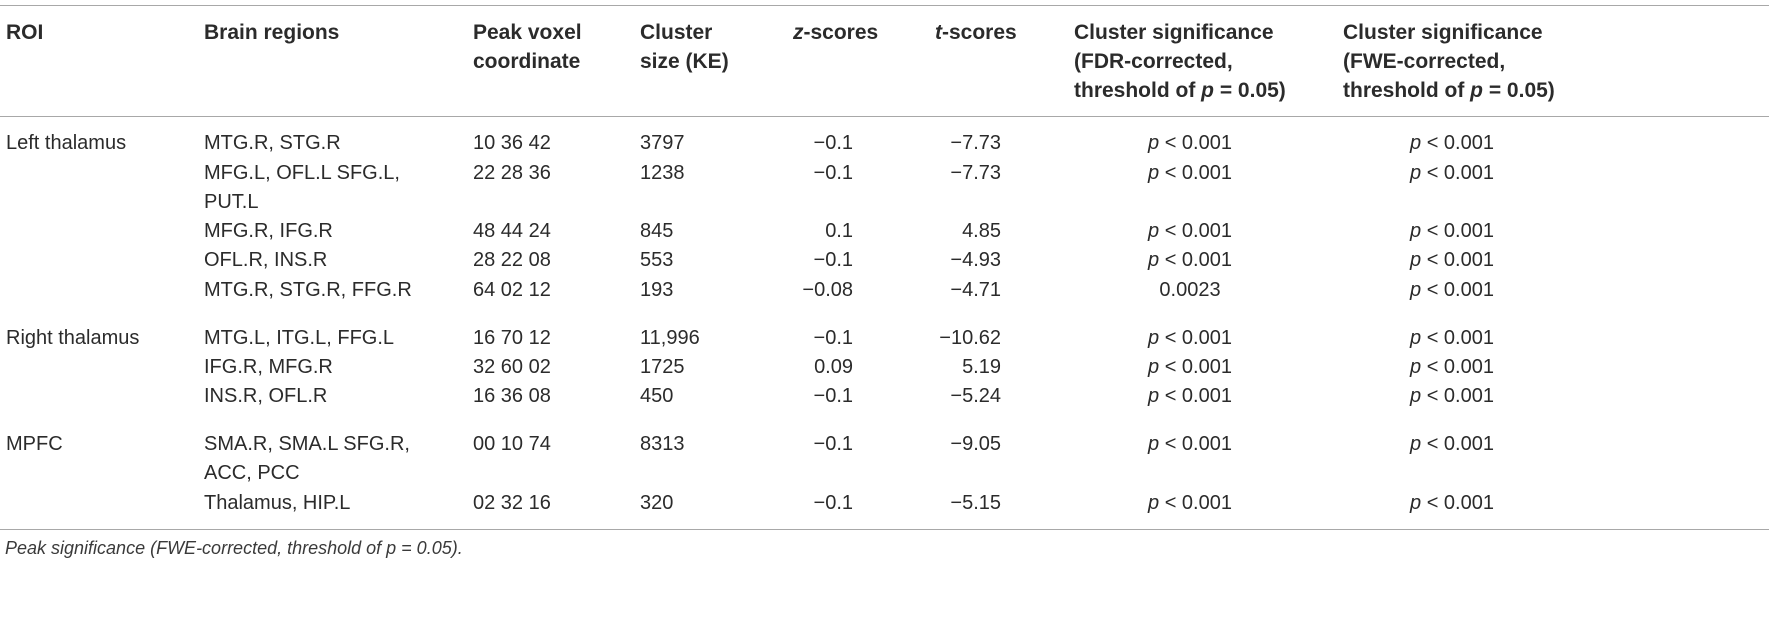  I want to click on cell-cluster-size: 8313, so click(662, 444).